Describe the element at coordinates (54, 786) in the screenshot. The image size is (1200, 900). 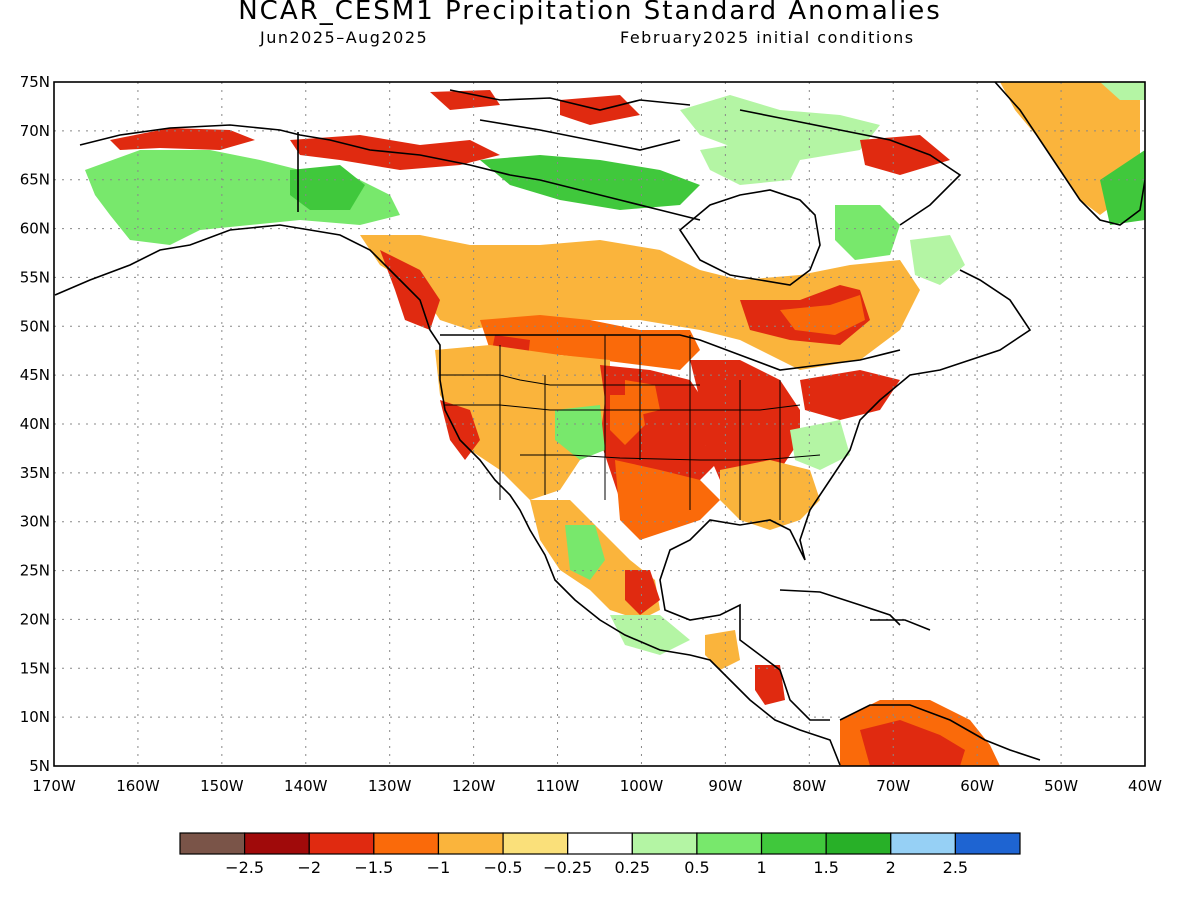
I see `lon-label: 170W` at that location.